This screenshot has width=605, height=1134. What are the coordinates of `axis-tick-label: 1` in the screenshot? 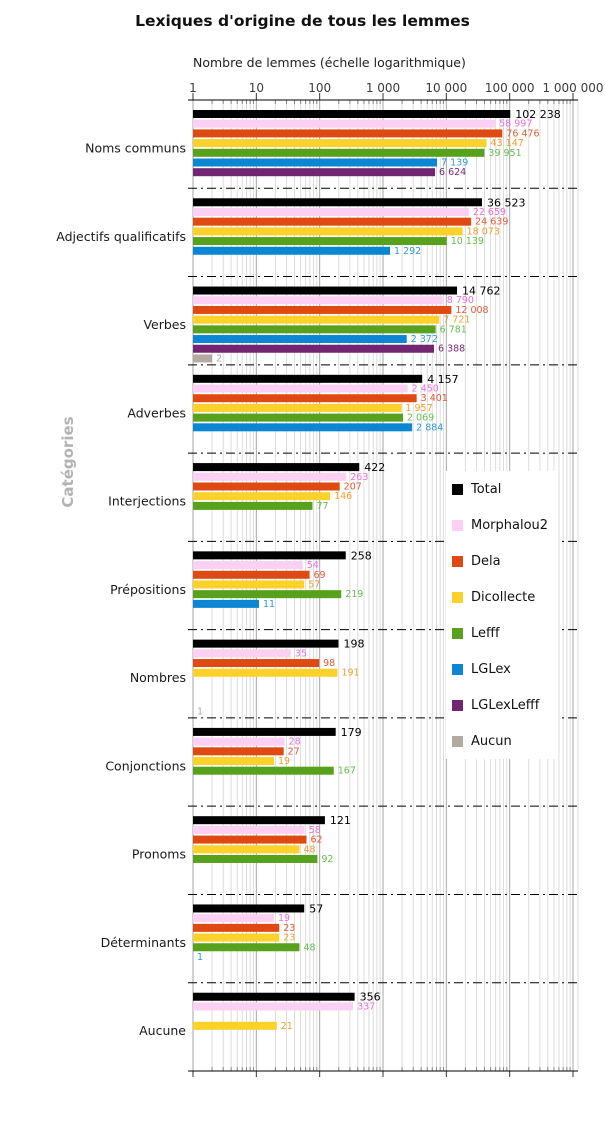 It's located at (193, 88).